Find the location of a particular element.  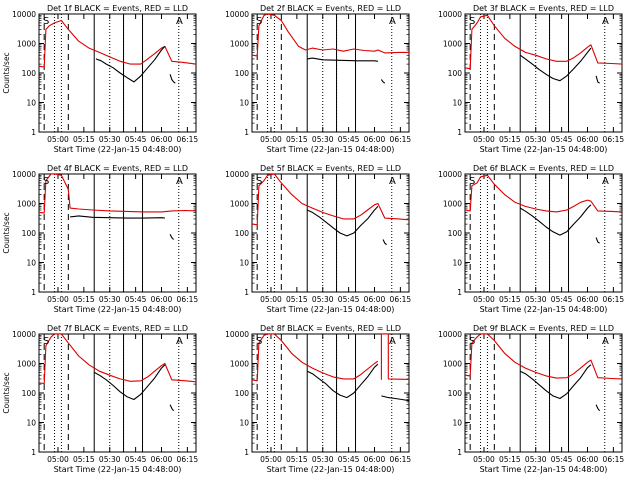

panel-title: Det 5f BLACK = Events, RED = LLD is located at coordinates (330, 168).